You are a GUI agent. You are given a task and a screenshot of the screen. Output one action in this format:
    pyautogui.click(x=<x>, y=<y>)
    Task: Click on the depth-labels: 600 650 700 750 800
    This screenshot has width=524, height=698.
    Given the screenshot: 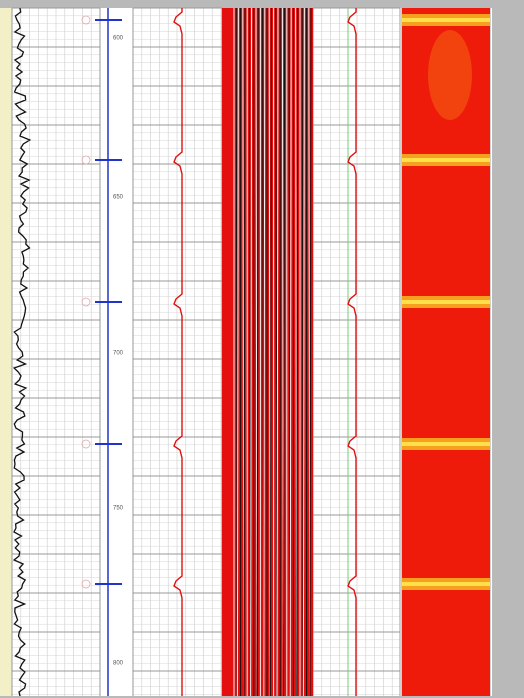 What is the action you would take?
    pyautogui.click(x=118, y=351)
    